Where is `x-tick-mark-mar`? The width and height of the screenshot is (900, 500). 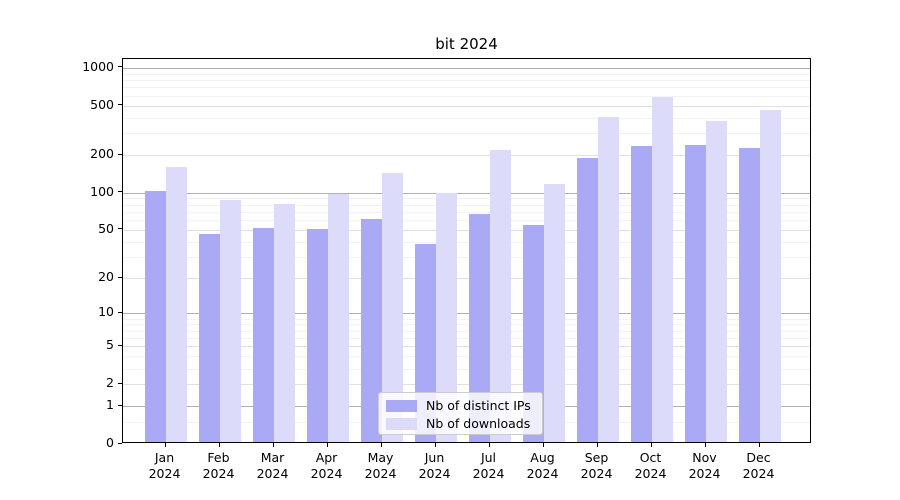 x-tick-mark-mar is located at coordinates (273, 445).